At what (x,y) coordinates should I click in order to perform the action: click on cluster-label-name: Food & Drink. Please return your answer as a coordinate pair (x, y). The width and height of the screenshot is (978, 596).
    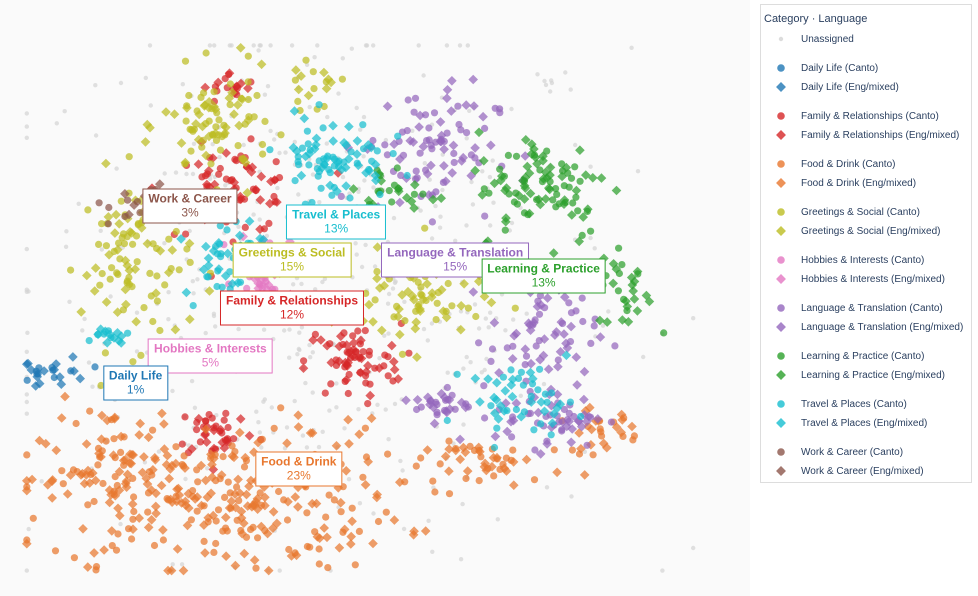
    Looking at the image, I should click on (299, 461).